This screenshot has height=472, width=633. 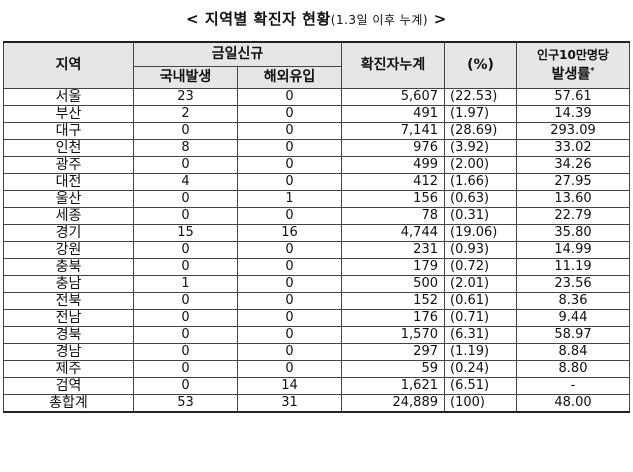 What do you see at coordinates (316, 130) in the screenshot?
I see `table-row: 대구 0 0 7,141 (28.69) 293.09` at bounding box center [316, 130].